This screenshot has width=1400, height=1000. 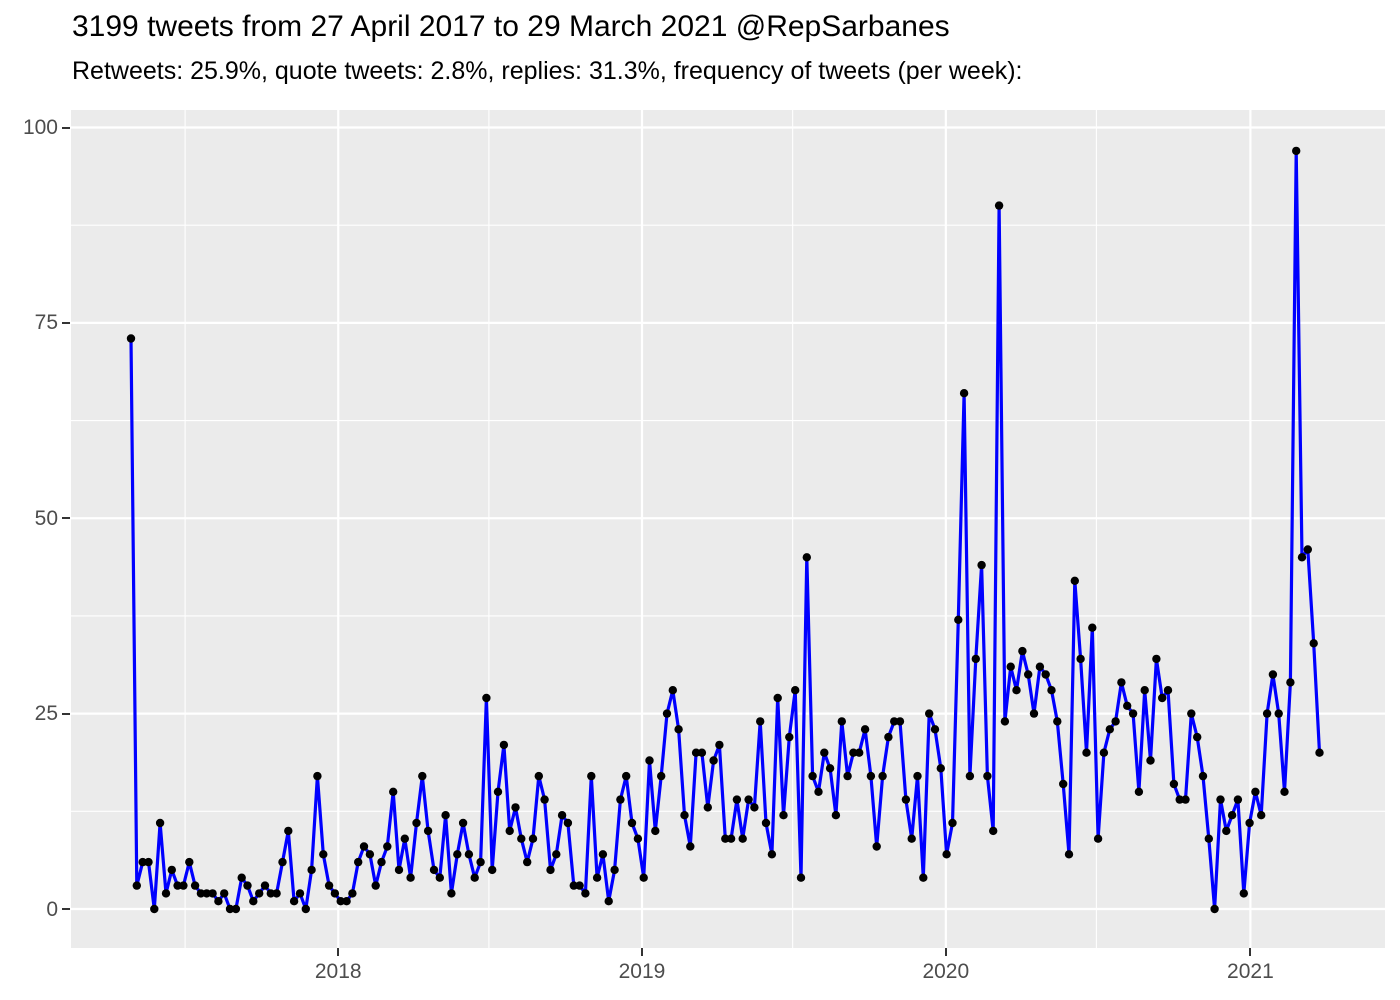 I want to click on x-axis-label: 2021, so click(x=1250, y=971).